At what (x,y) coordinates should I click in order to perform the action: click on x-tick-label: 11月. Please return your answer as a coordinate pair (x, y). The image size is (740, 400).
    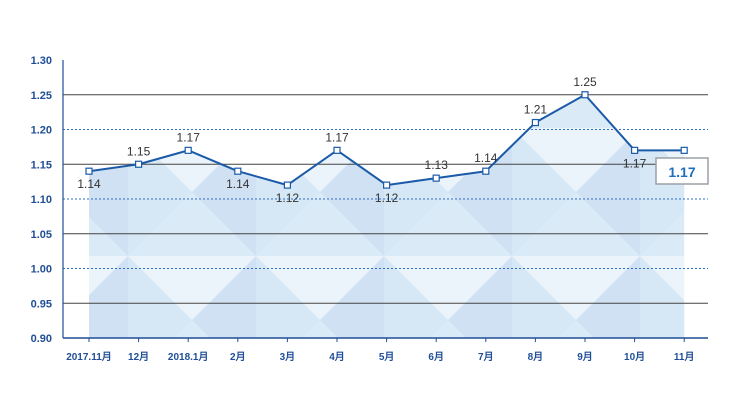
    Looking at the image, I should click on (684, 357).